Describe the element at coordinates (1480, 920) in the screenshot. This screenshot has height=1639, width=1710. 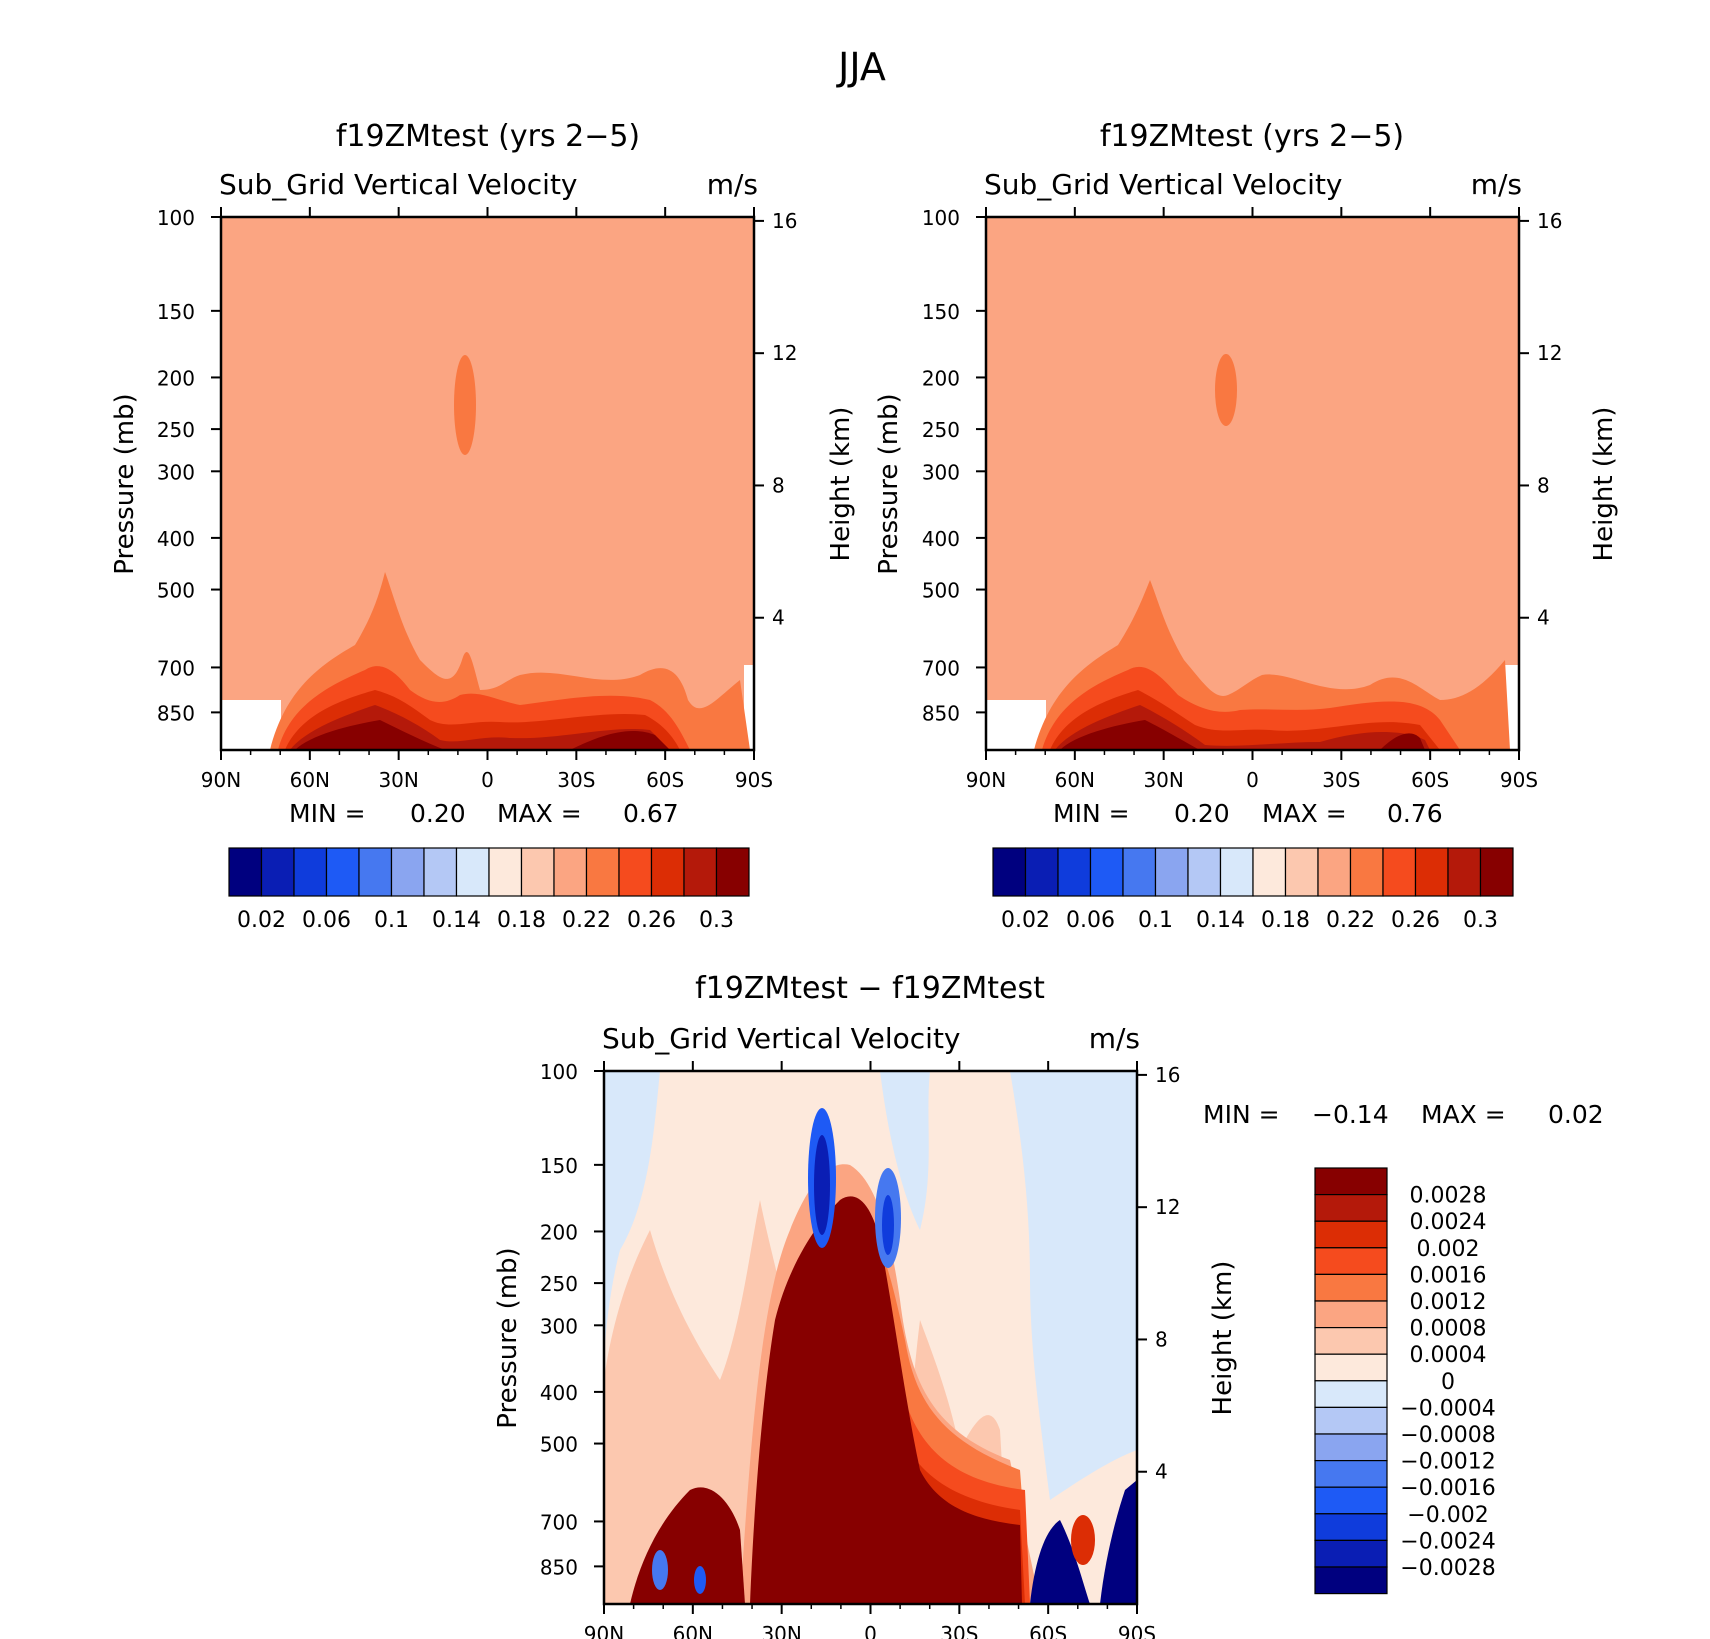
I see `colorbar-label: 0.3` at that location.